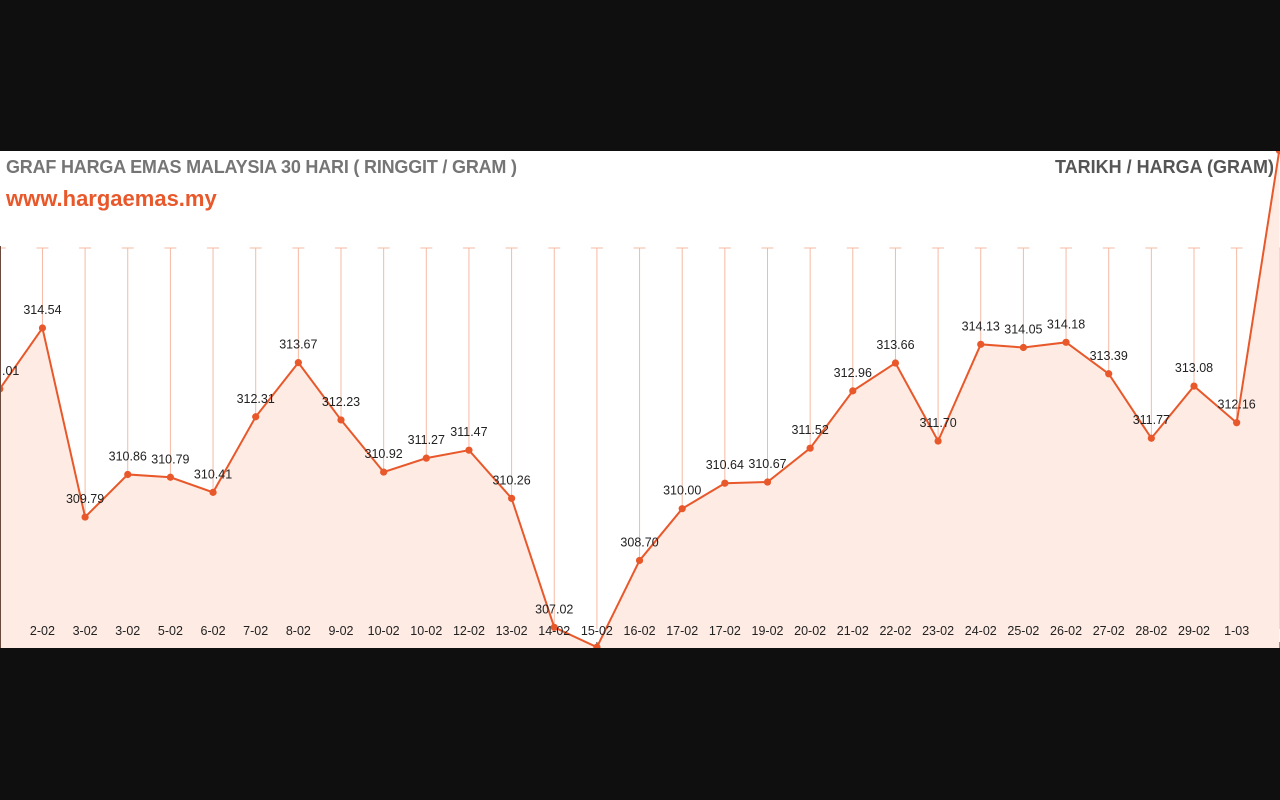 Image resolution: width=1280 pixels, height=800 pixels. Describe the element at coordinates (255, 631) in the screenshot. I see `svg-text: 7-02` at that location.